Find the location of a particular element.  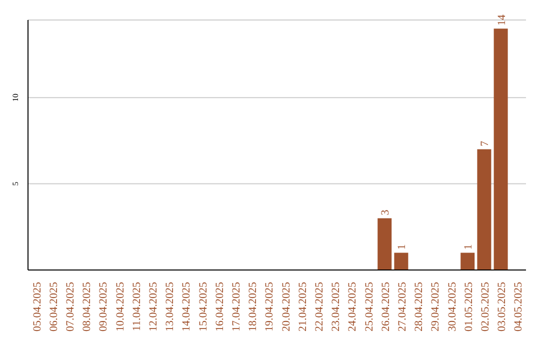

x-tick-label: 18.04.2025 is located at coordinates (253, 307).